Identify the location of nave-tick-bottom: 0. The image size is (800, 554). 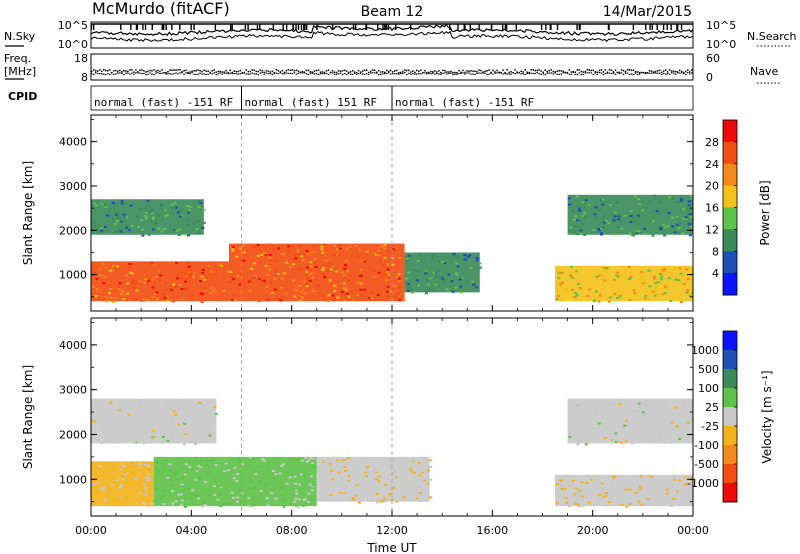
(709, 77).